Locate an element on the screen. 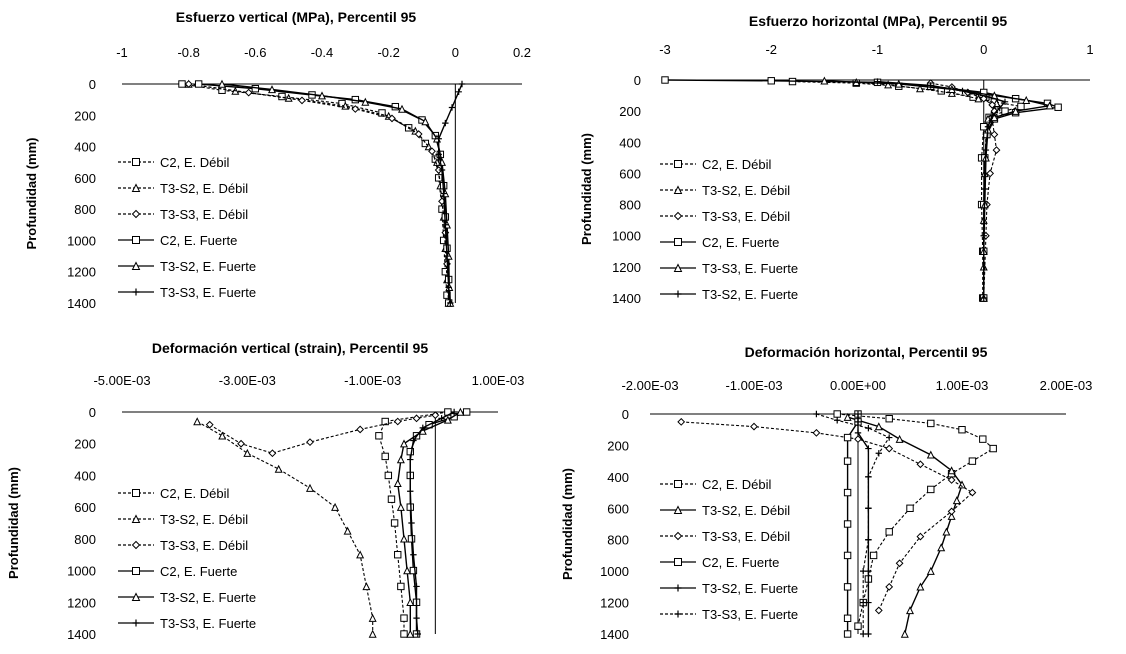 The width and height of the screenshot is (1126, 654). y-tick-label: 1400 is located at coordinates (626, 298).